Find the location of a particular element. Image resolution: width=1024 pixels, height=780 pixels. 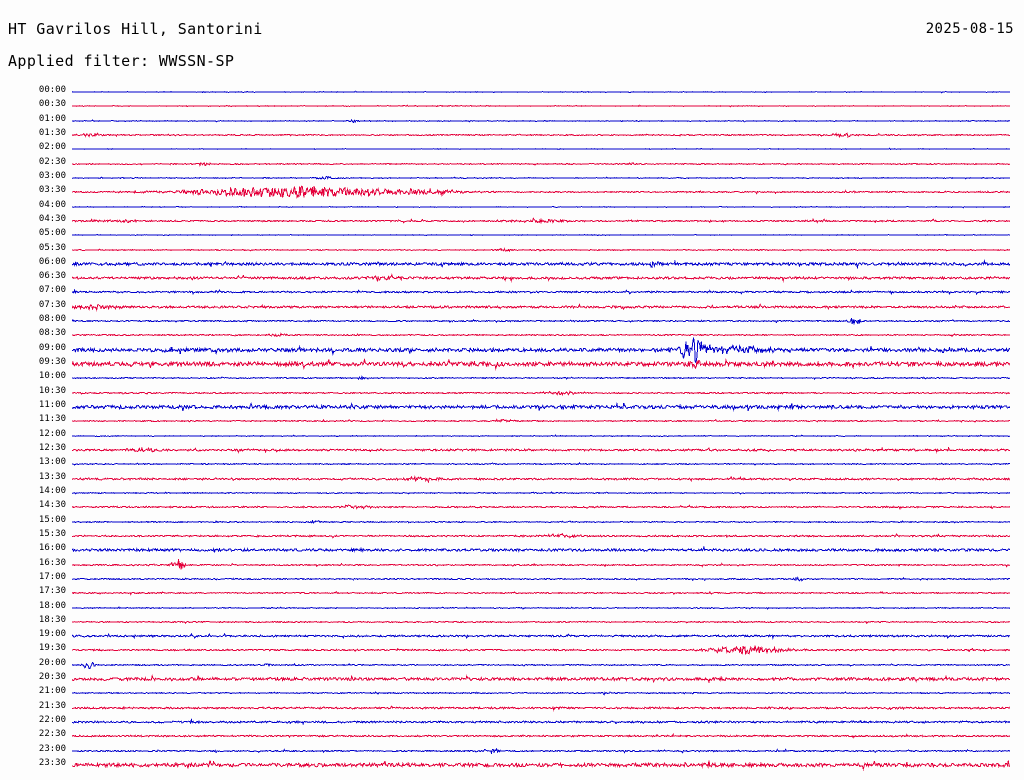

trace-row: 08:30 is located at coordinates (512, 335).